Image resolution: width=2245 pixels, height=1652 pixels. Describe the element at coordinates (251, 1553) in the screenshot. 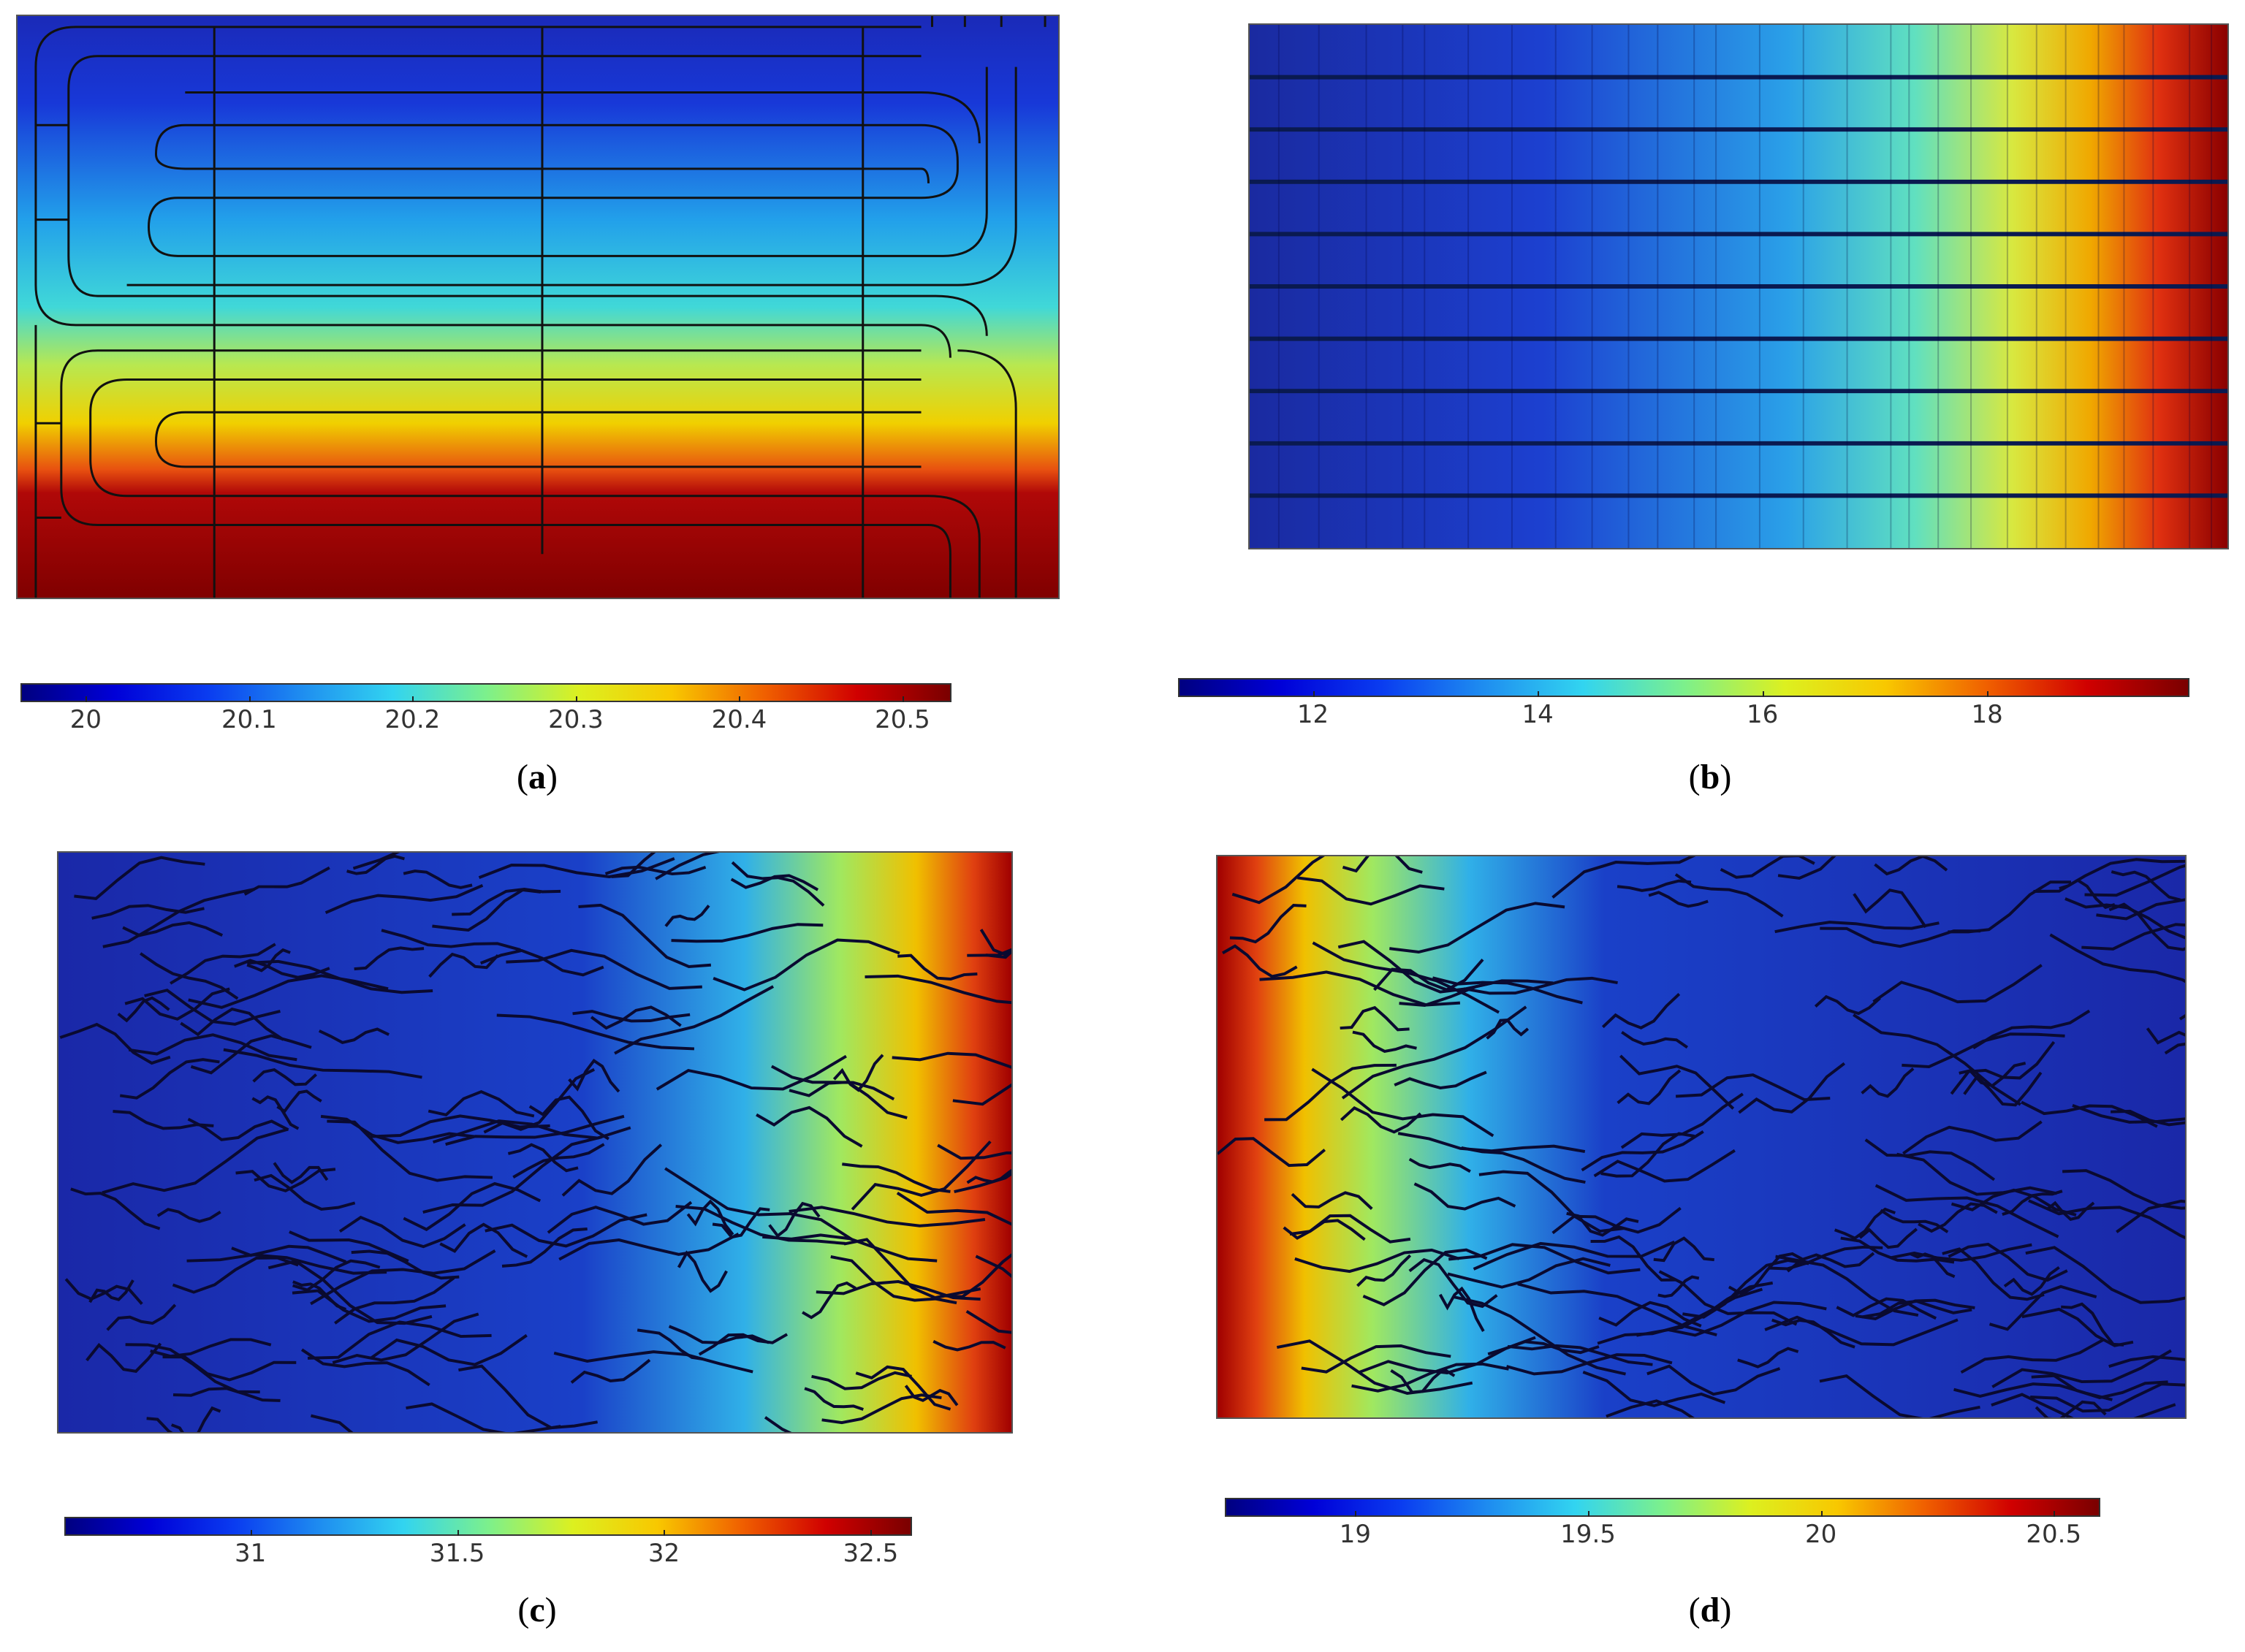

I see `colorbar-c-tick-label: 31` at that location.